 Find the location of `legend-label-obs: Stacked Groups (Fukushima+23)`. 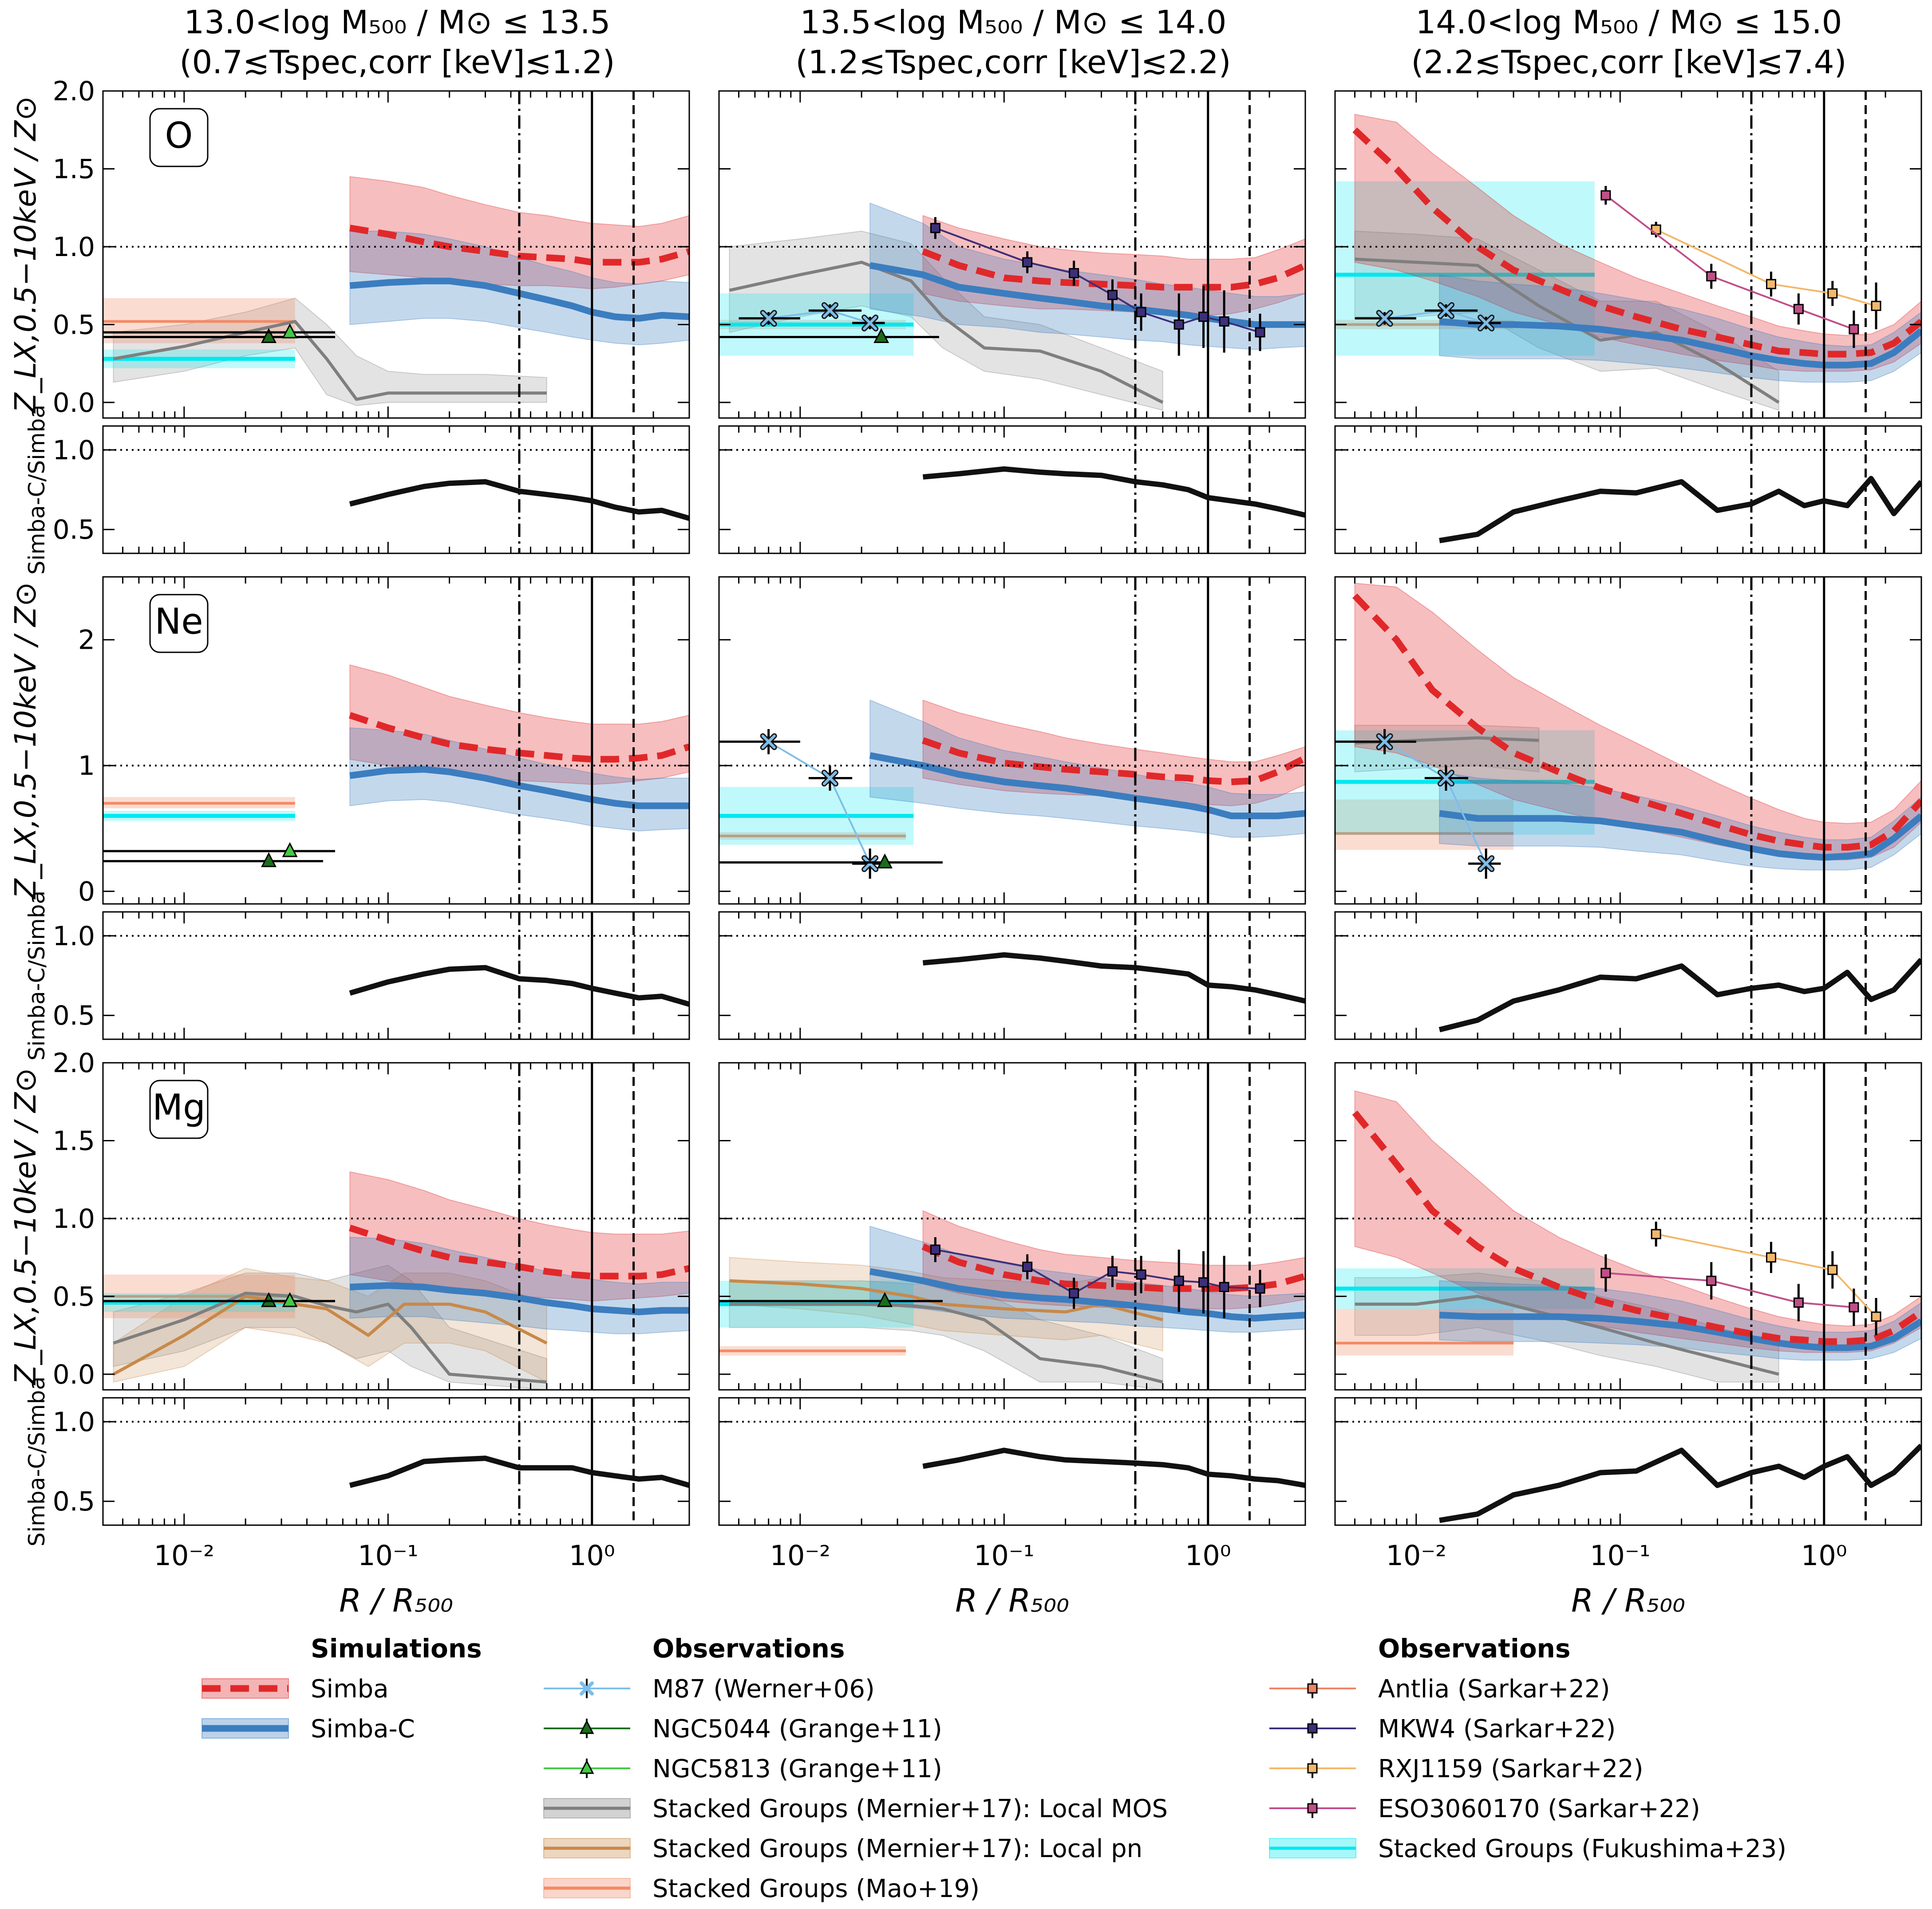

legend-label-obs: Stacked Groups (Fukushima+23) is located at coordinates (1582, 1849).